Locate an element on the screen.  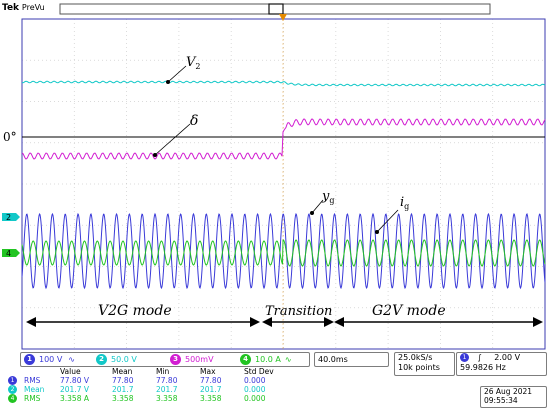
record-window is located at coordinates (276, 9).